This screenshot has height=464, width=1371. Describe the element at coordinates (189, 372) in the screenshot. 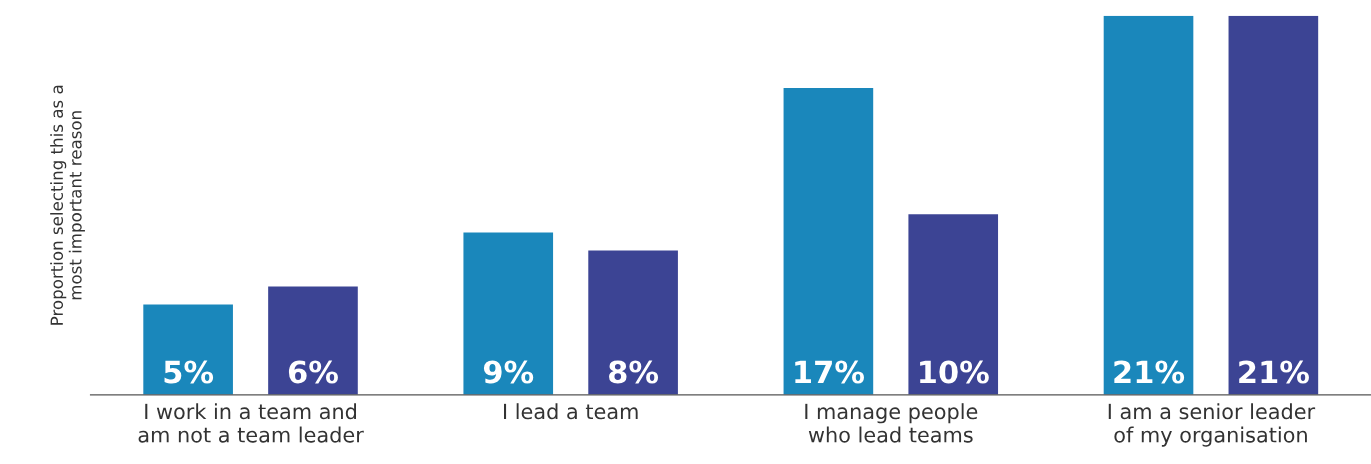

I see `data-label: 5%` at that location.